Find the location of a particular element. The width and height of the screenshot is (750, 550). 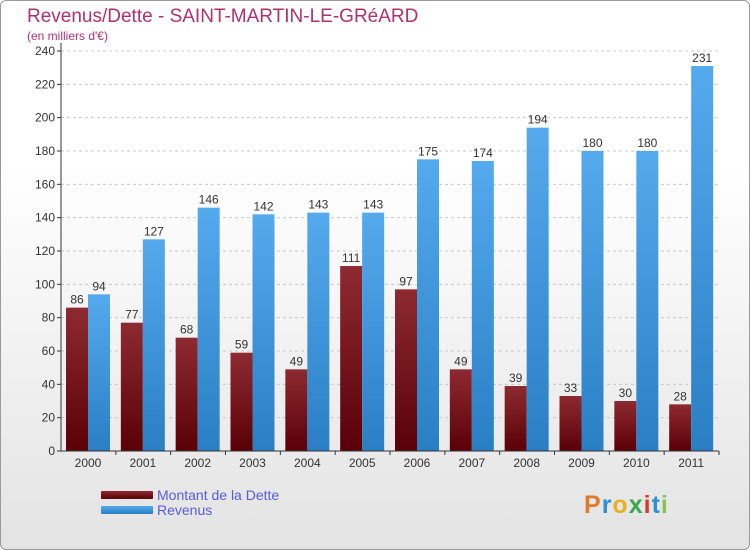

proxiti-logo: Proxiti is located at coordinates (626, 505).